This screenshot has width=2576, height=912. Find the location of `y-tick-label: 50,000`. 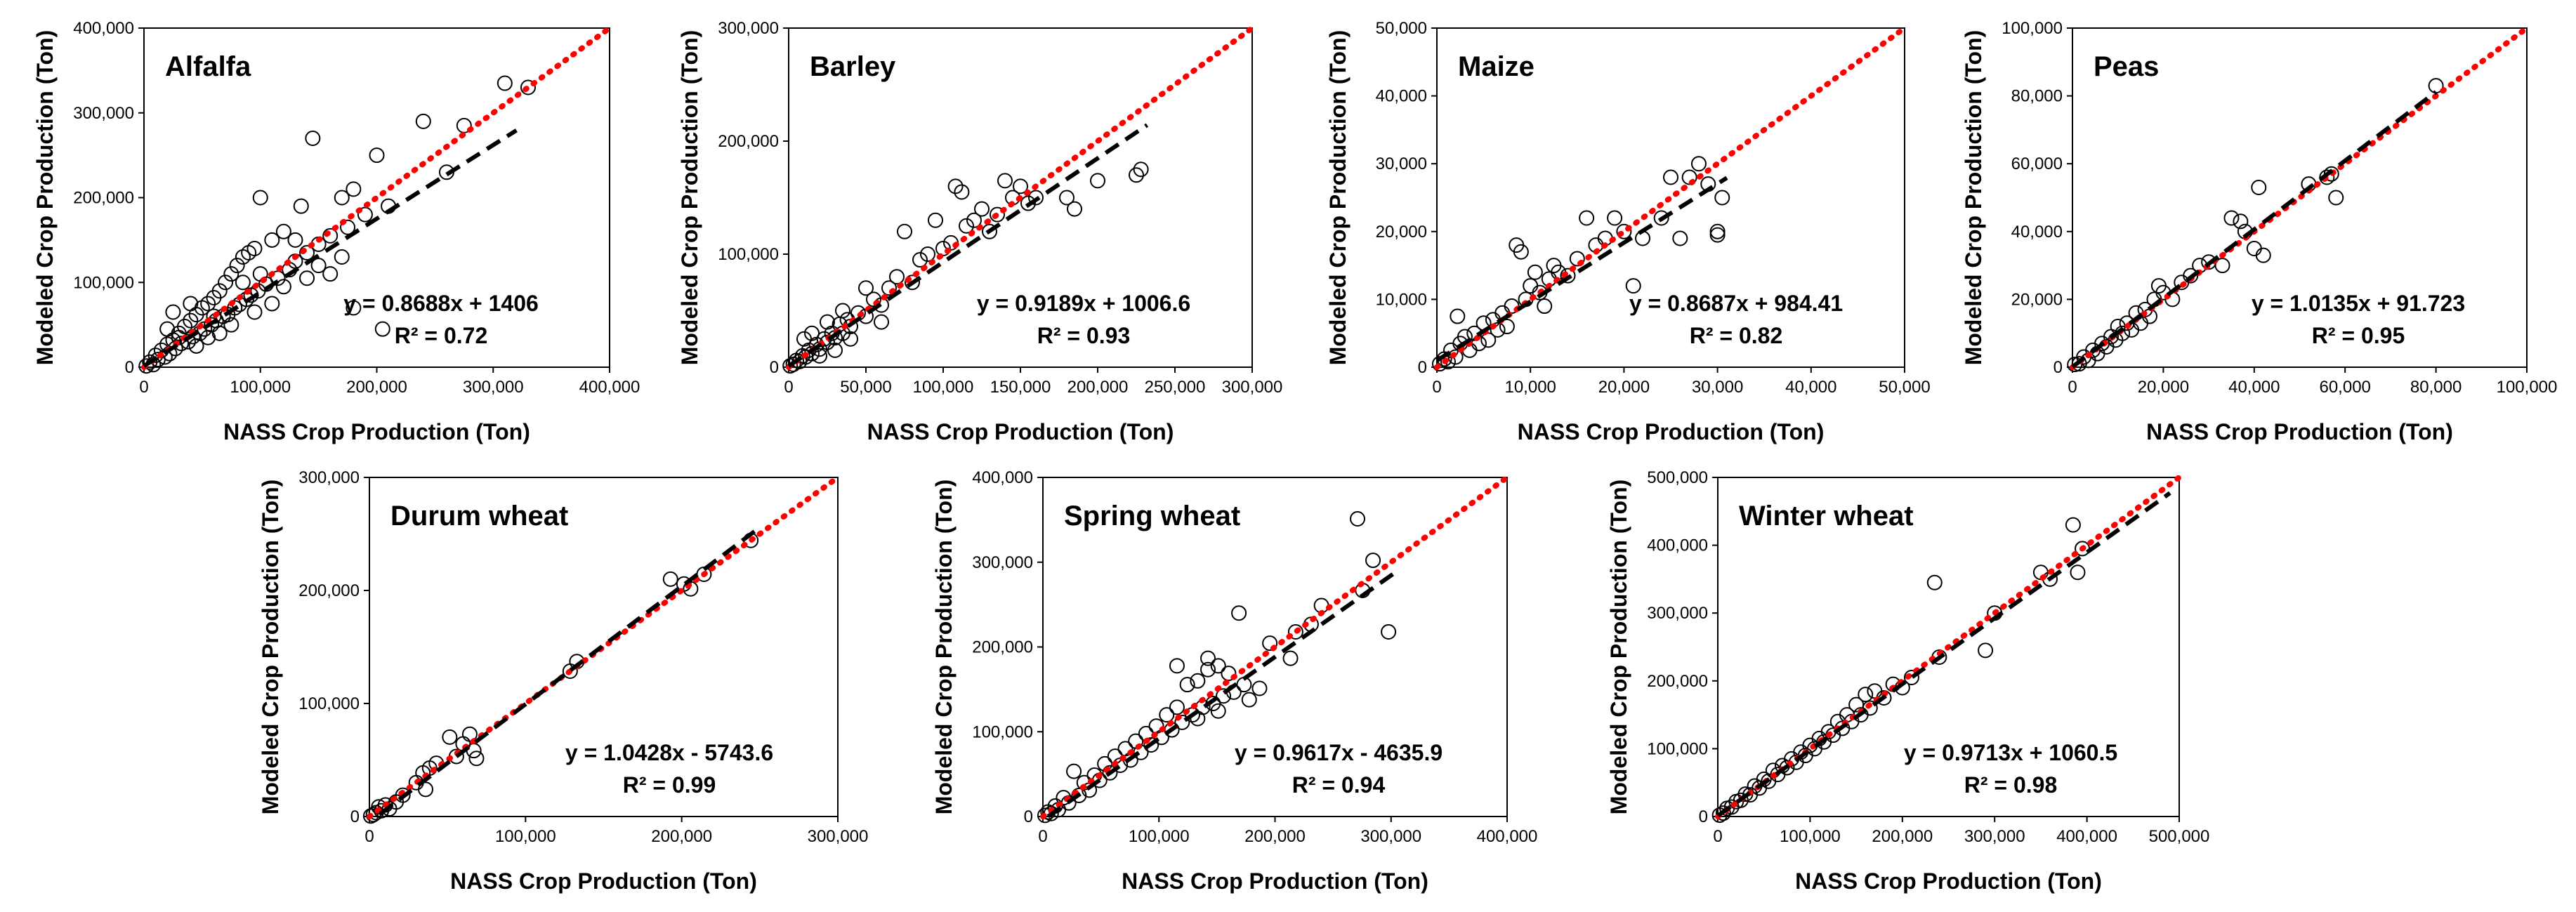

y-tick-label: 50,000 is located at coordinates (1401, 28).